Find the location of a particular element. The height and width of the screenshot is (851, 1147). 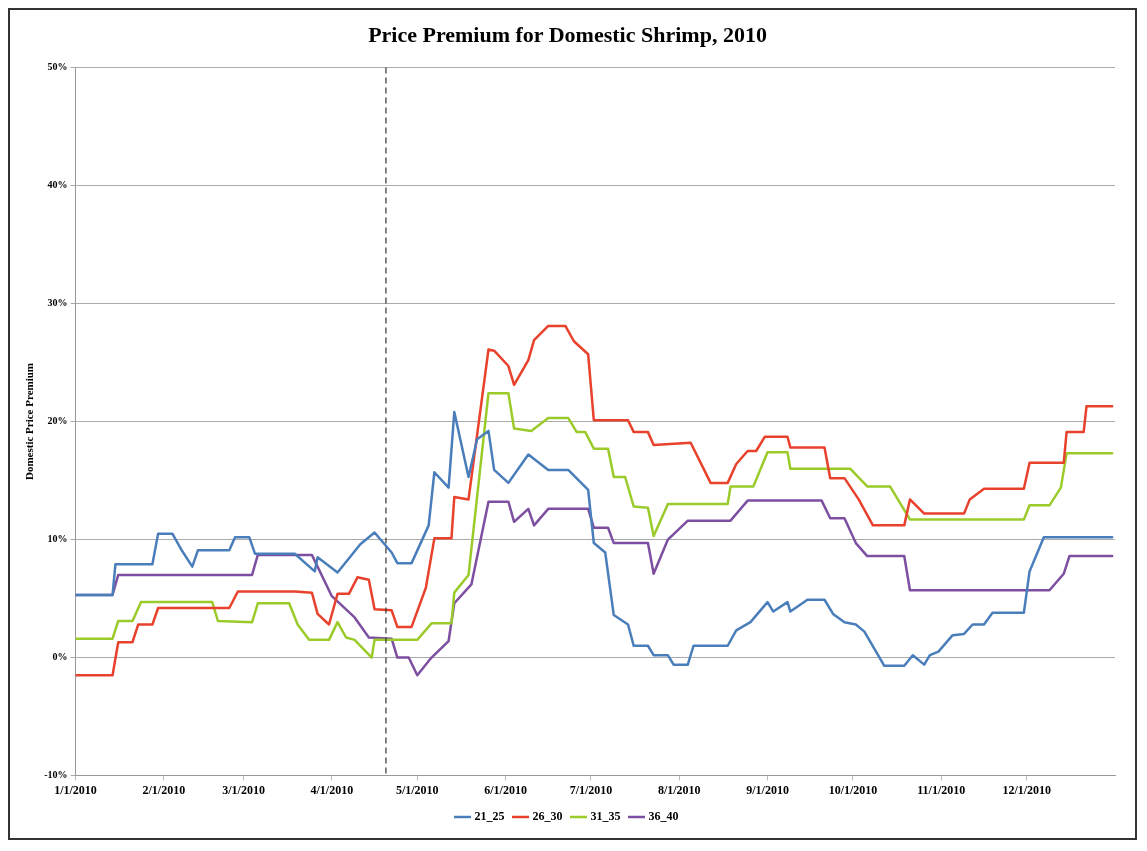

y-tick-label: 10% is located at coordinates (57, 539).